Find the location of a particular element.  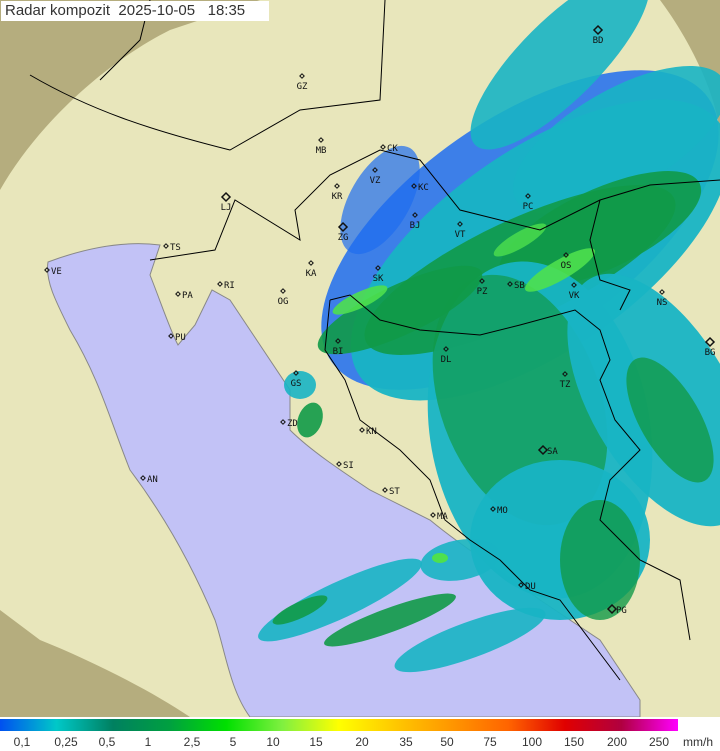

city-label: GS is located at coordinates (296, 384).